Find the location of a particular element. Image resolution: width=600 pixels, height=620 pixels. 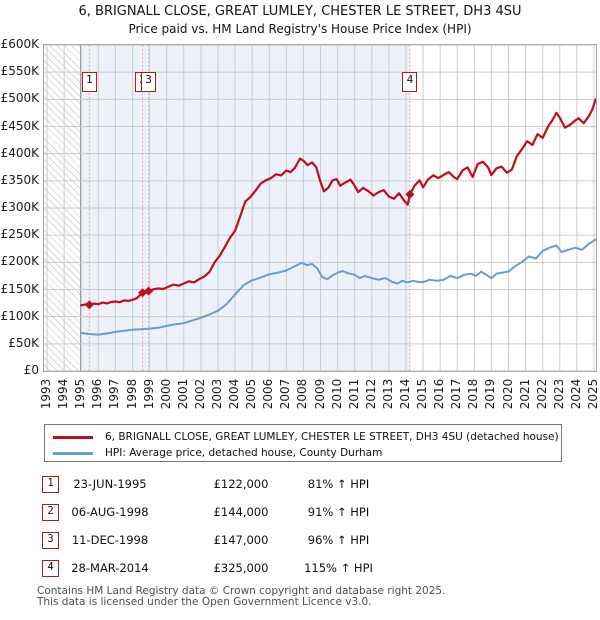

x-tick-label: 2008 is located at coordinates (302, 394).